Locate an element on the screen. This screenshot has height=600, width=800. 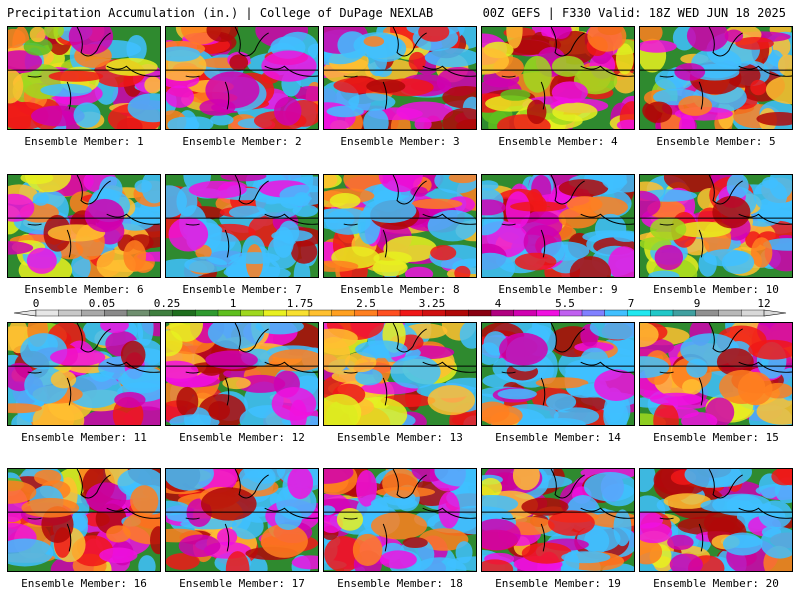
member-label: Ensemble Member: 13 is located at coordinates (400, 437).